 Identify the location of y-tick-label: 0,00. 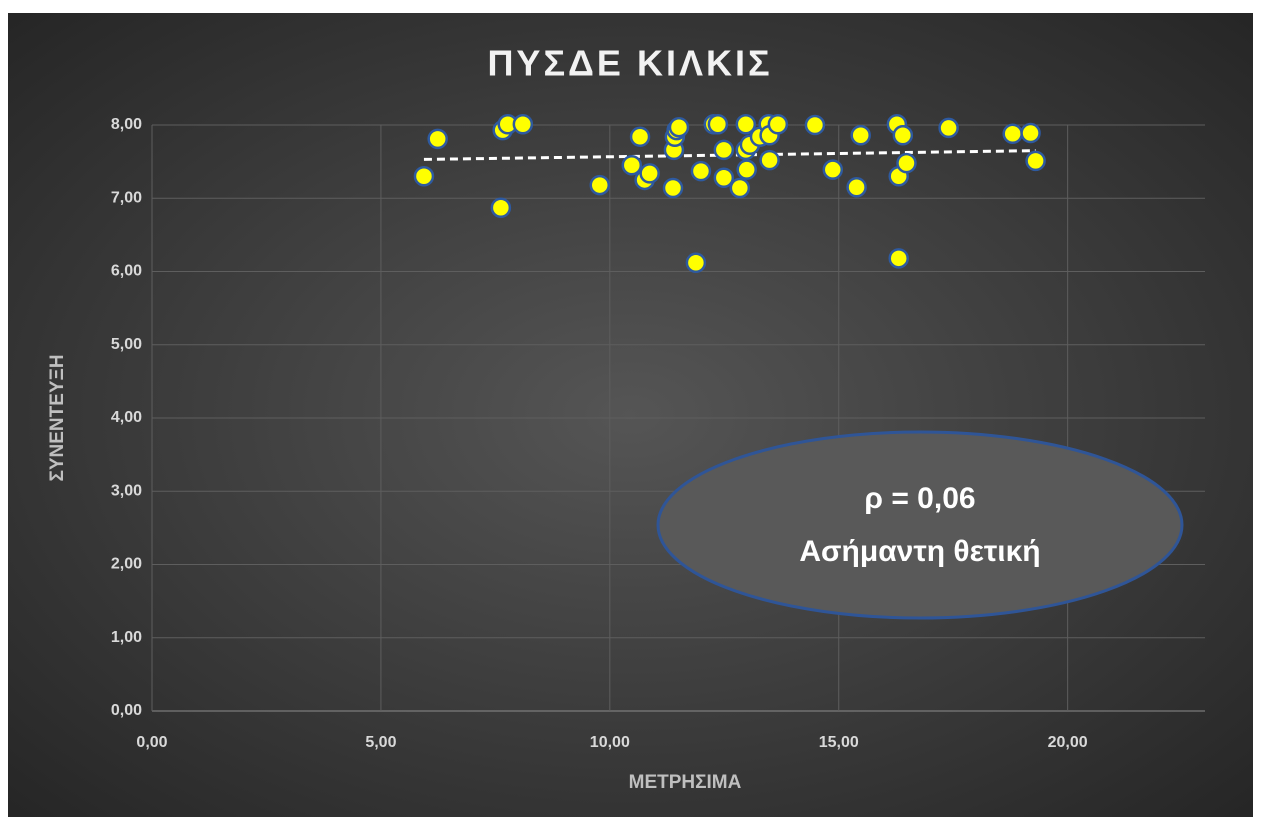
(126, 710).